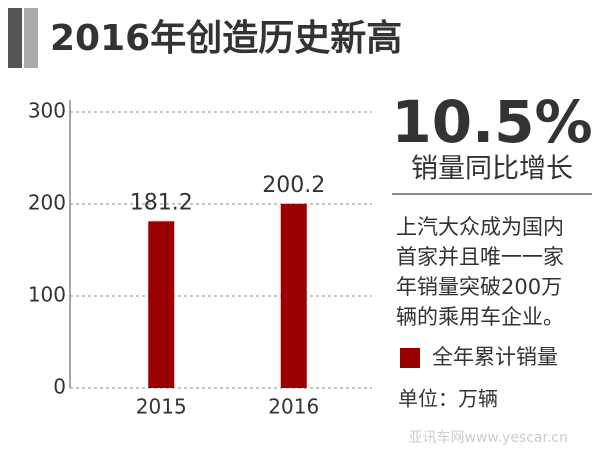 The image size is (600, 456). I want to click on note-line: 上汽大众成为国内, so click(480, 227).